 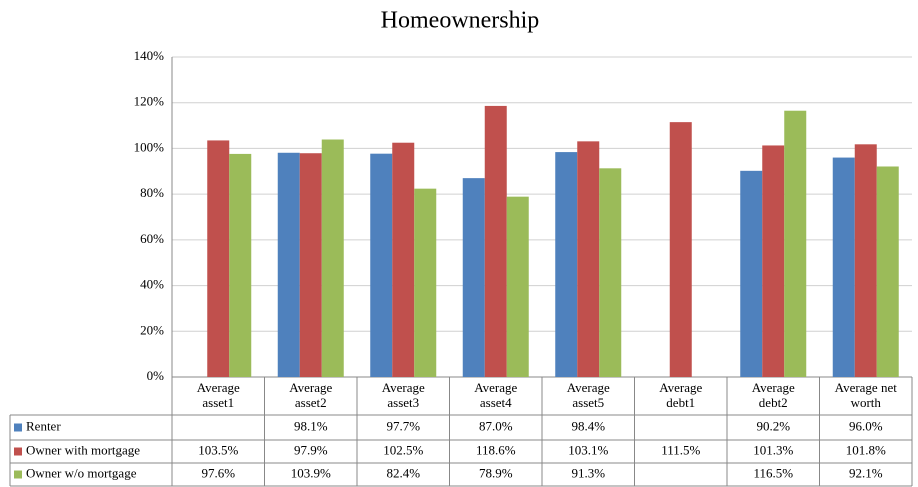 What do you see at coordinates (403, 395) in the screenshot?
I see `x-tick-label: Average asset3` at bounding box center [403, 395].